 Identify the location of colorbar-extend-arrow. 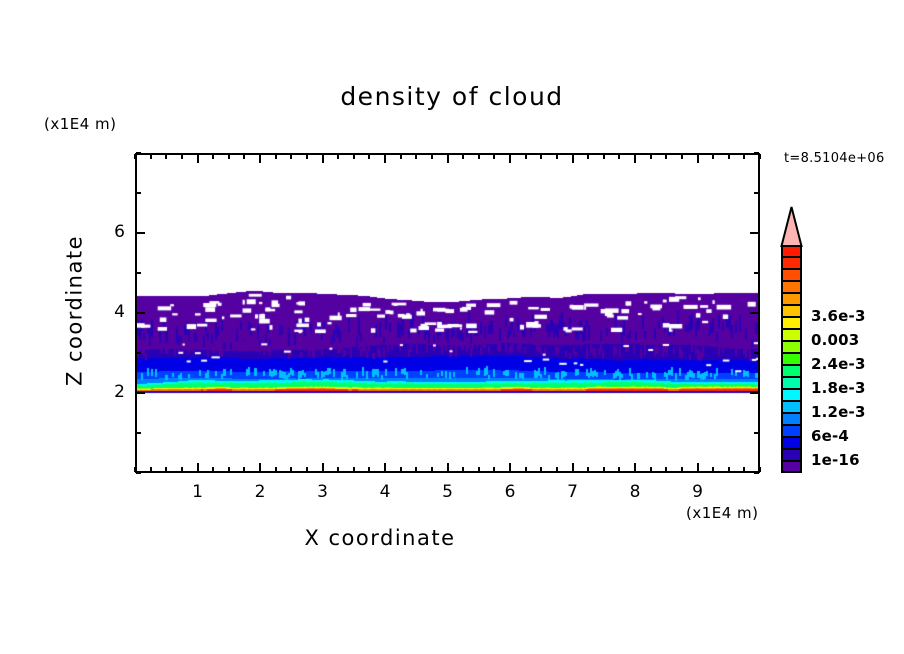
(791, 226).